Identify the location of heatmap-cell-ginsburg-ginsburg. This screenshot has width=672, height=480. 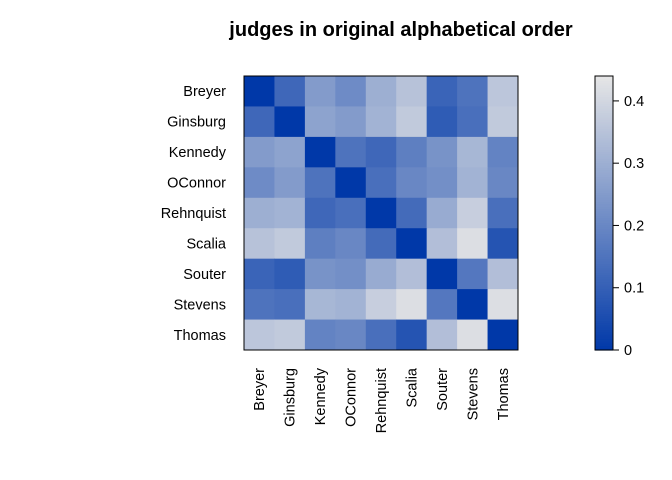
(290, 122).